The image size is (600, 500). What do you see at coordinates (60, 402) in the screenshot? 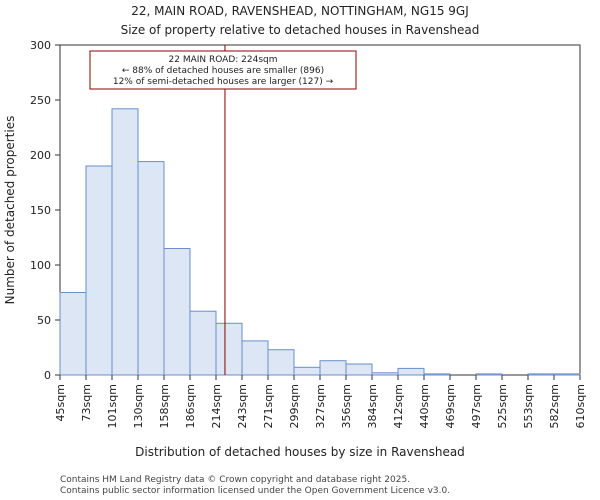
I see `x-tick-label: 45sqm` at bounding box center [60, 402].